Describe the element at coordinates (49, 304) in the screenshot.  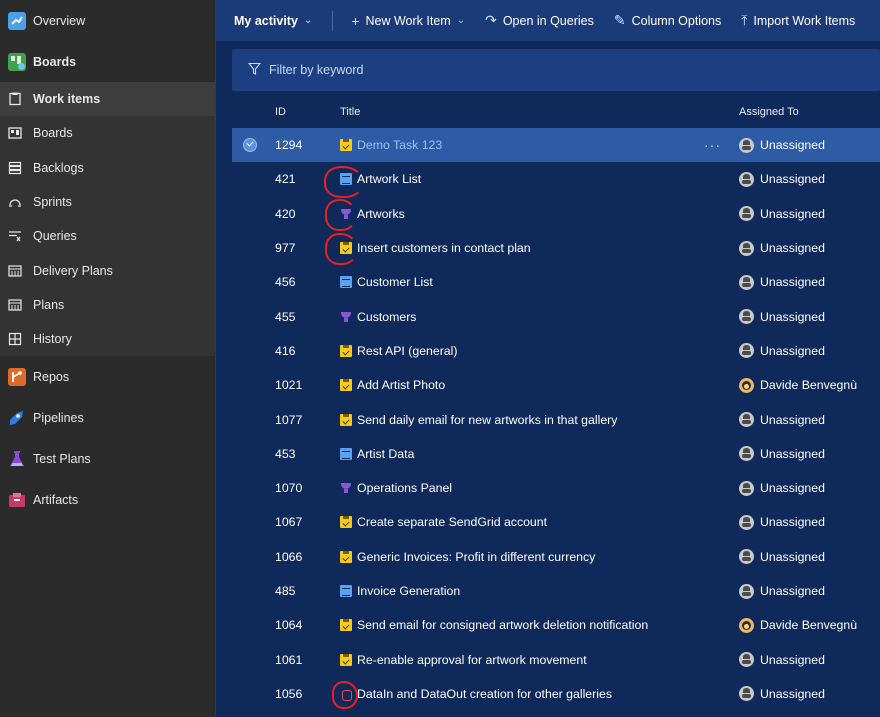
I see `nav-plans-label: Plans` at that location.